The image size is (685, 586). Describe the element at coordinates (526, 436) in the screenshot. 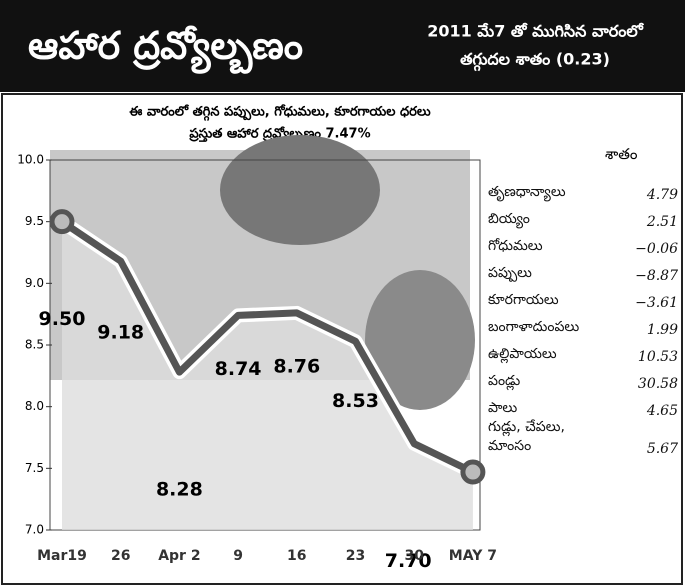

I see `cell-name: గుడ్లు, చేపలు, మాంసం` at that location.